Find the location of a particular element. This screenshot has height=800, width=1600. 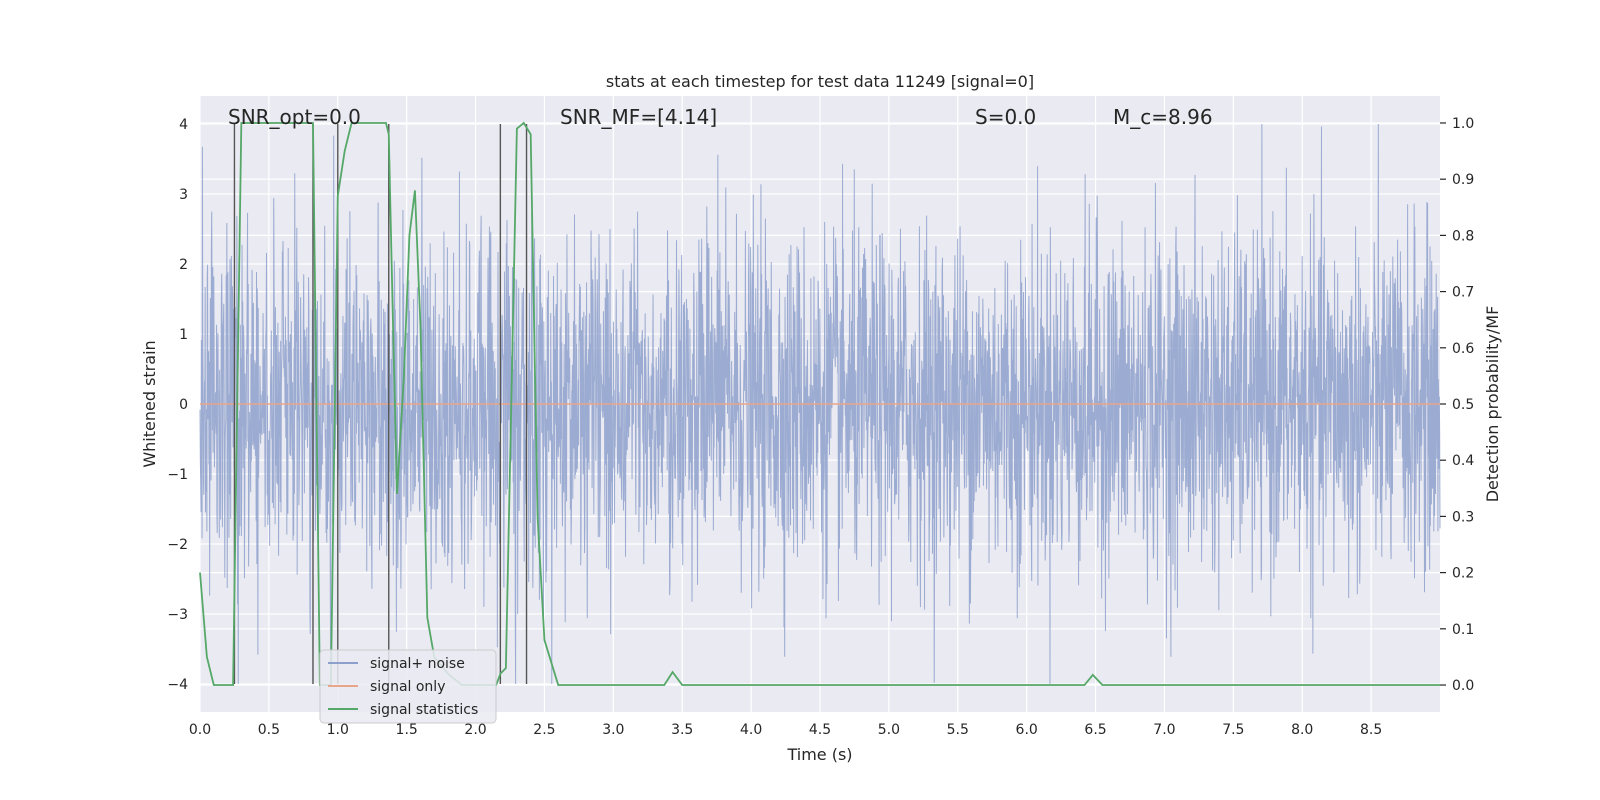

x-tick-label-16: 8.0 is located at coordinates (1302, 730).